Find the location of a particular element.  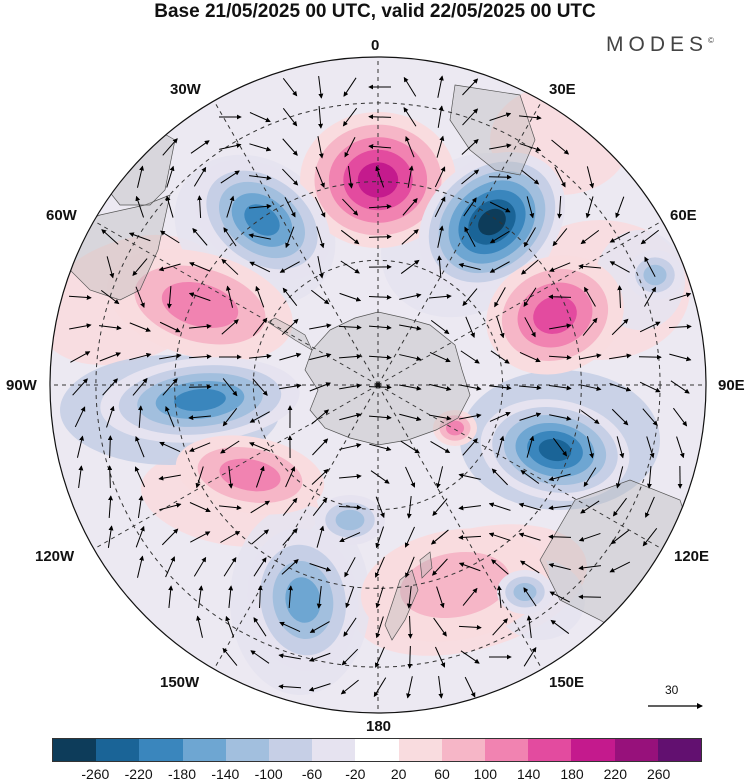

registered-mark: © is located at coordinates (711, 40).